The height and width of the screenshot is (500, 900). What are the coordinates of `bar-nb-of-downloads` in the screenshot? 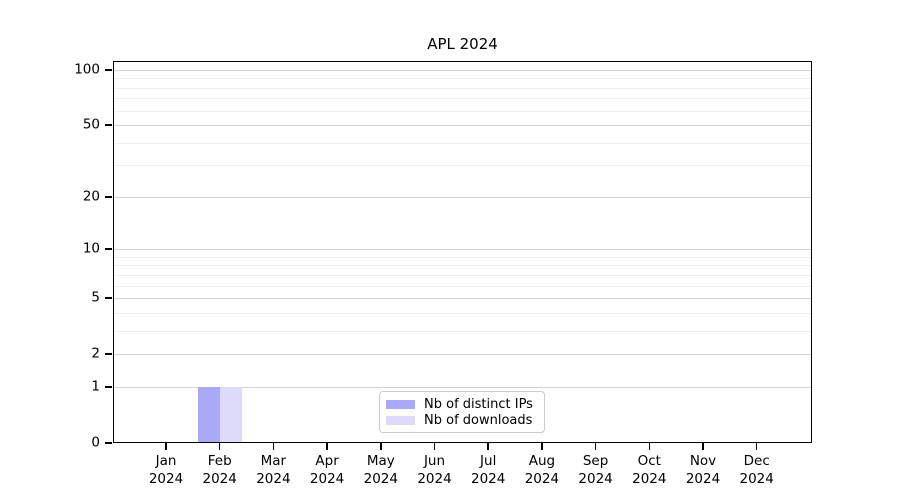 It's located at (230, 414).